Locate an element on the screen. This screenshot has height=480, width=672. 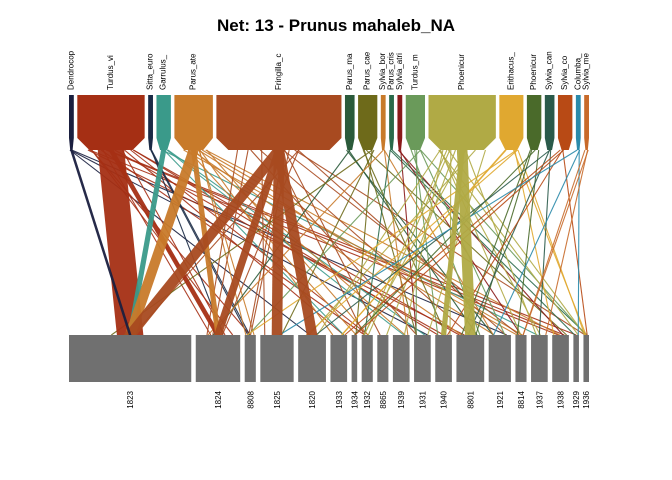
lower-node-label: 1939 is located at coordinates (401, 399).